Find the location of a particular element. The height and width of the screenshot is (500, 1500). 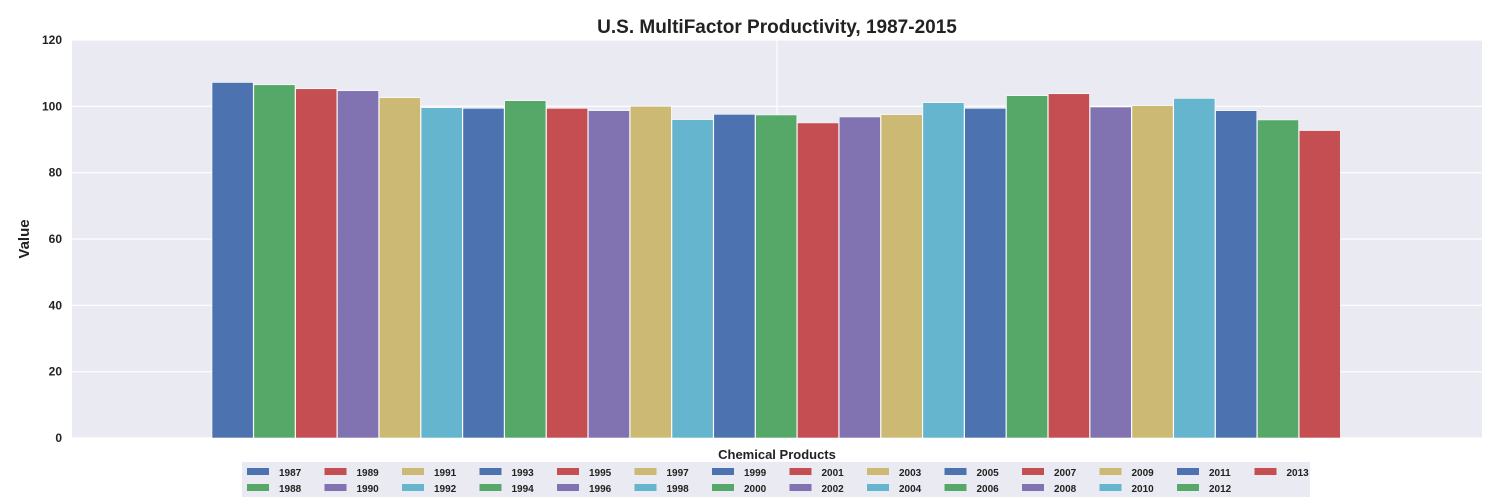

legend-swatch-1991 is located at coordinates (413, 471).